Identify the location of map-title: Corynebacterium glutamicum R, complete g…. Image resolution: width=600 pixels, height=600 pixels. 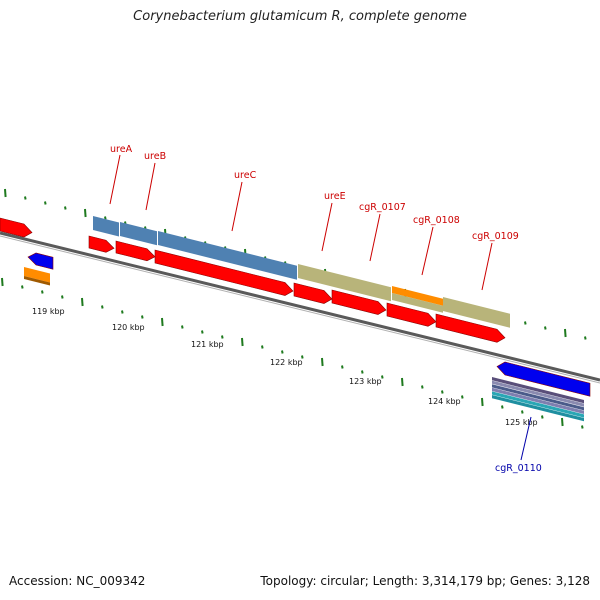
(300, 16).